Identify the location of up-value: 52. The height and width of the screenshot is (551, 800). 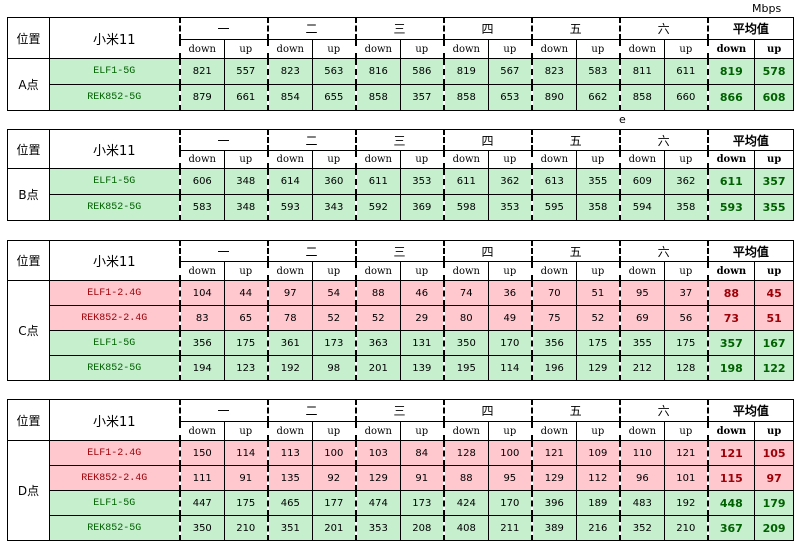
(334, 318).